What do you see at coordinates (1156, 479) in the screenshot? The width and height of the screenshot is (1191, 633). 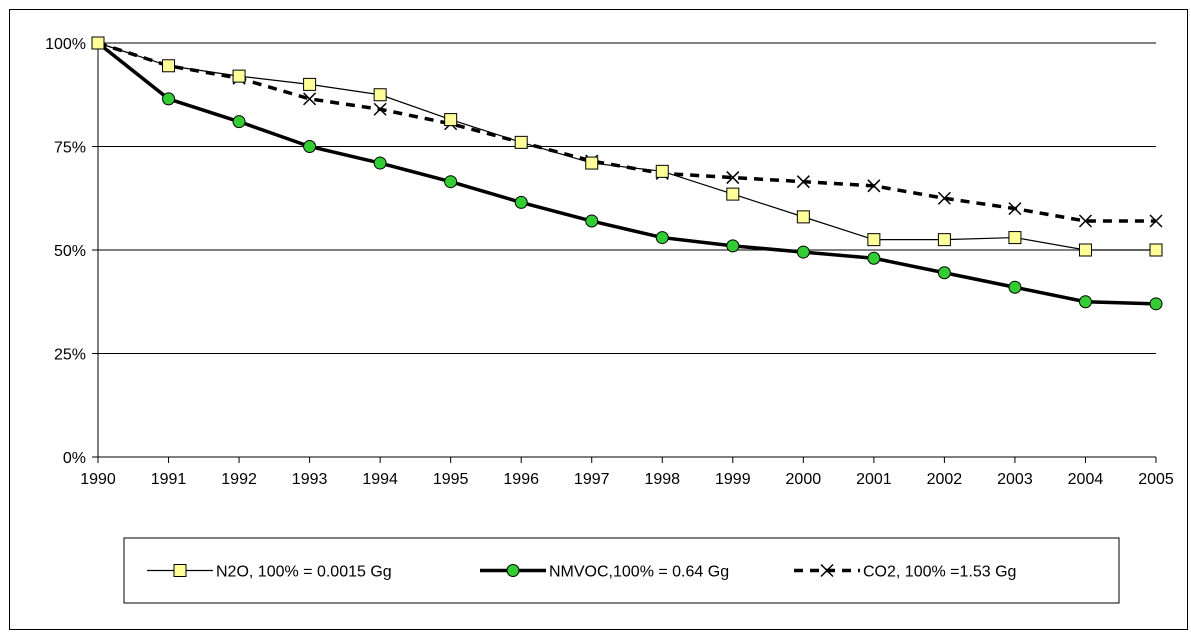 I see `x-tick-label: 2005` at bounding box center [1156, 479].